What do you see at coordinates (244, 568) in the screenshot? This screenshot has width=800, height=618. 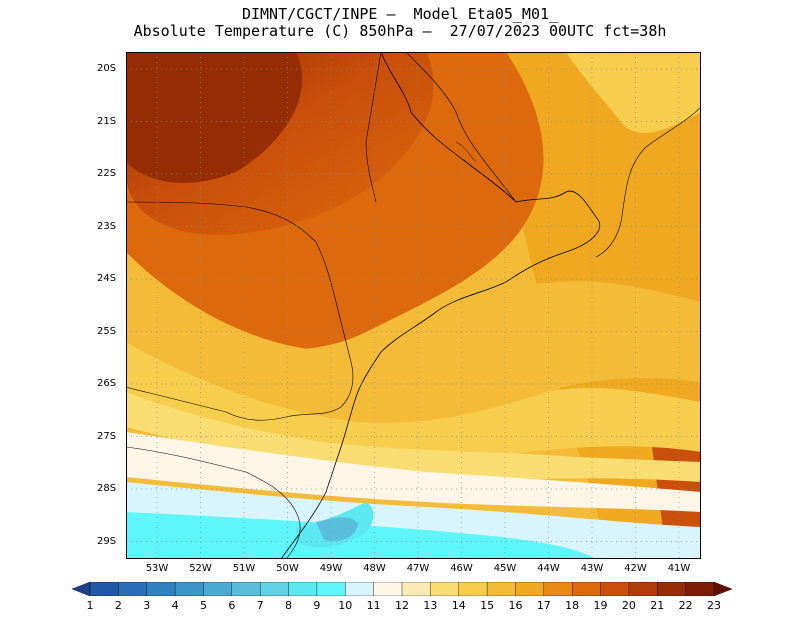 I see `lon-tick-label: 51W` at bounding box center [244, 568].